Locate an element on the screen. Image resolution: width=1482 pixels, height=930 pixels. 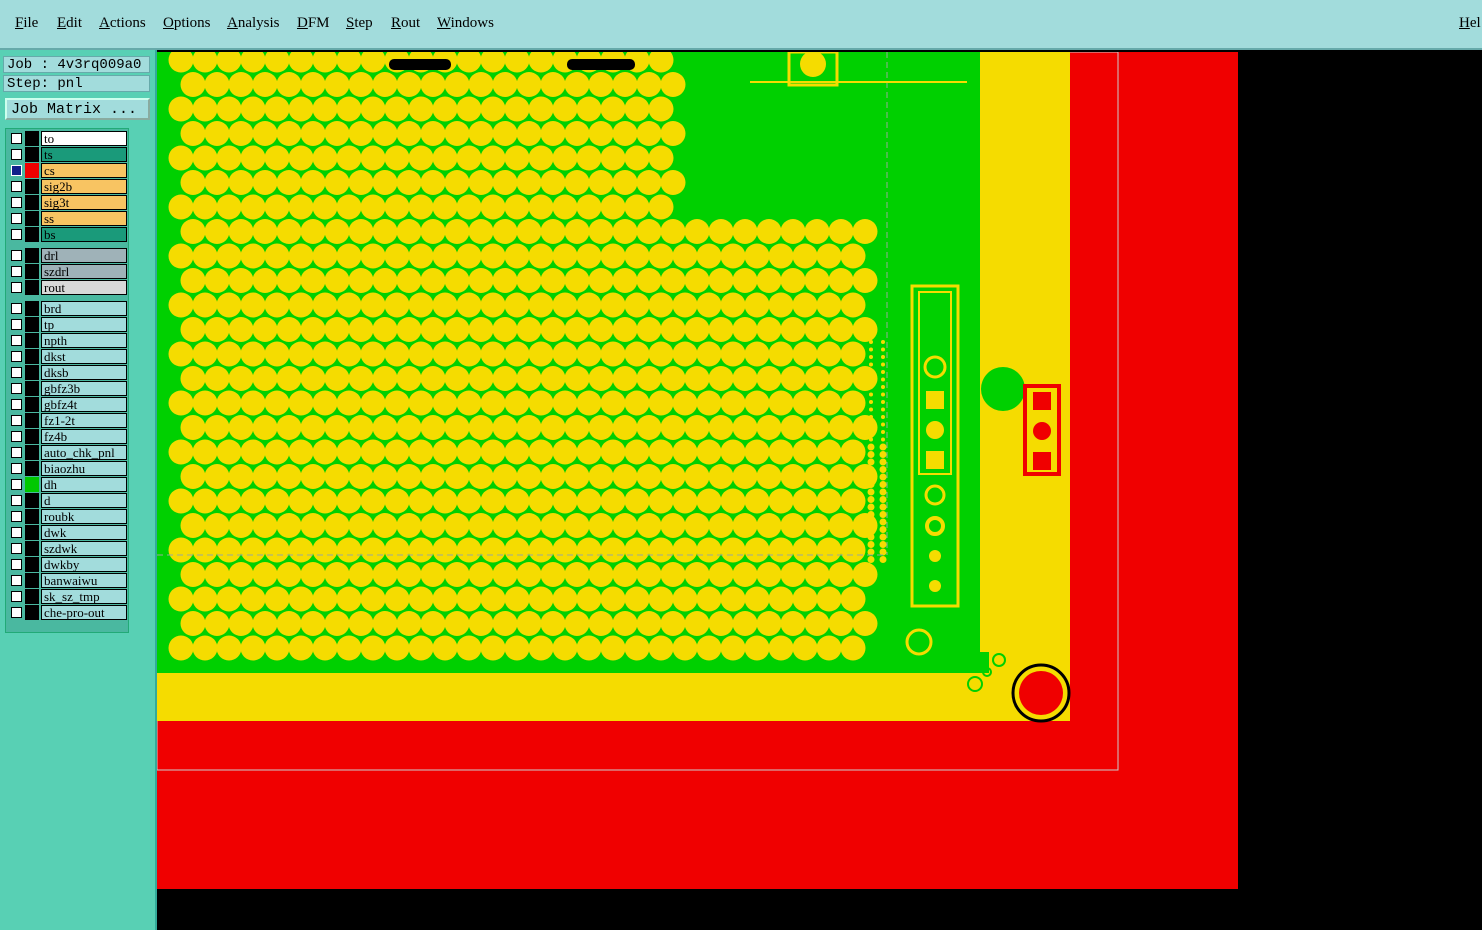
layer-name: gbfz4t is located at coordinates (84, 404).